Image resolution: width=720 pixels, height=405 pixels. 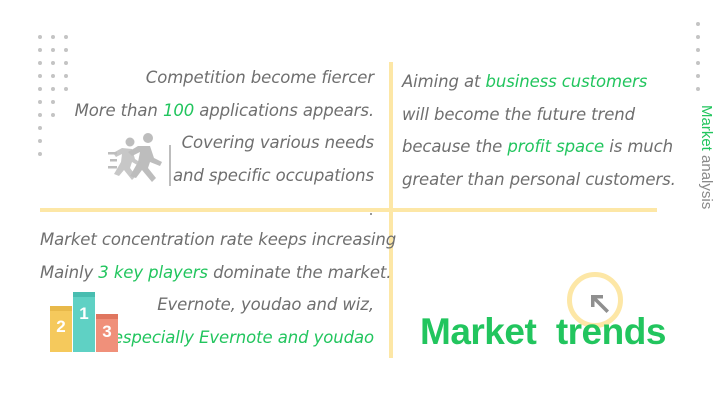 I want to click on runner-divider, so click(x=170, y=165).